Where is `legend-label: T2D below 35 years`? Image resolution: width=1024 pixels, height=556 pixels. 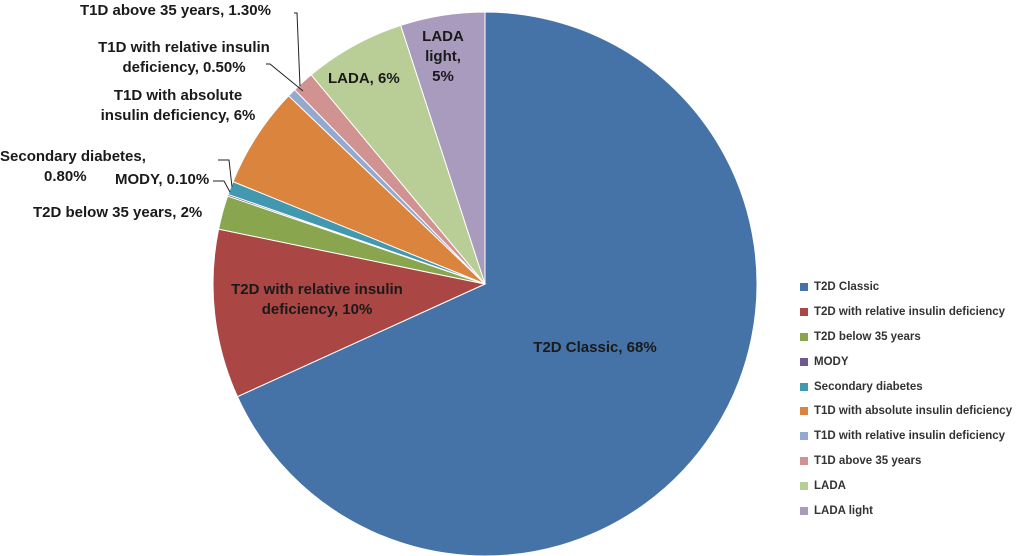 legend-label: T2D below 35 years is located at coordinates (867, 336).